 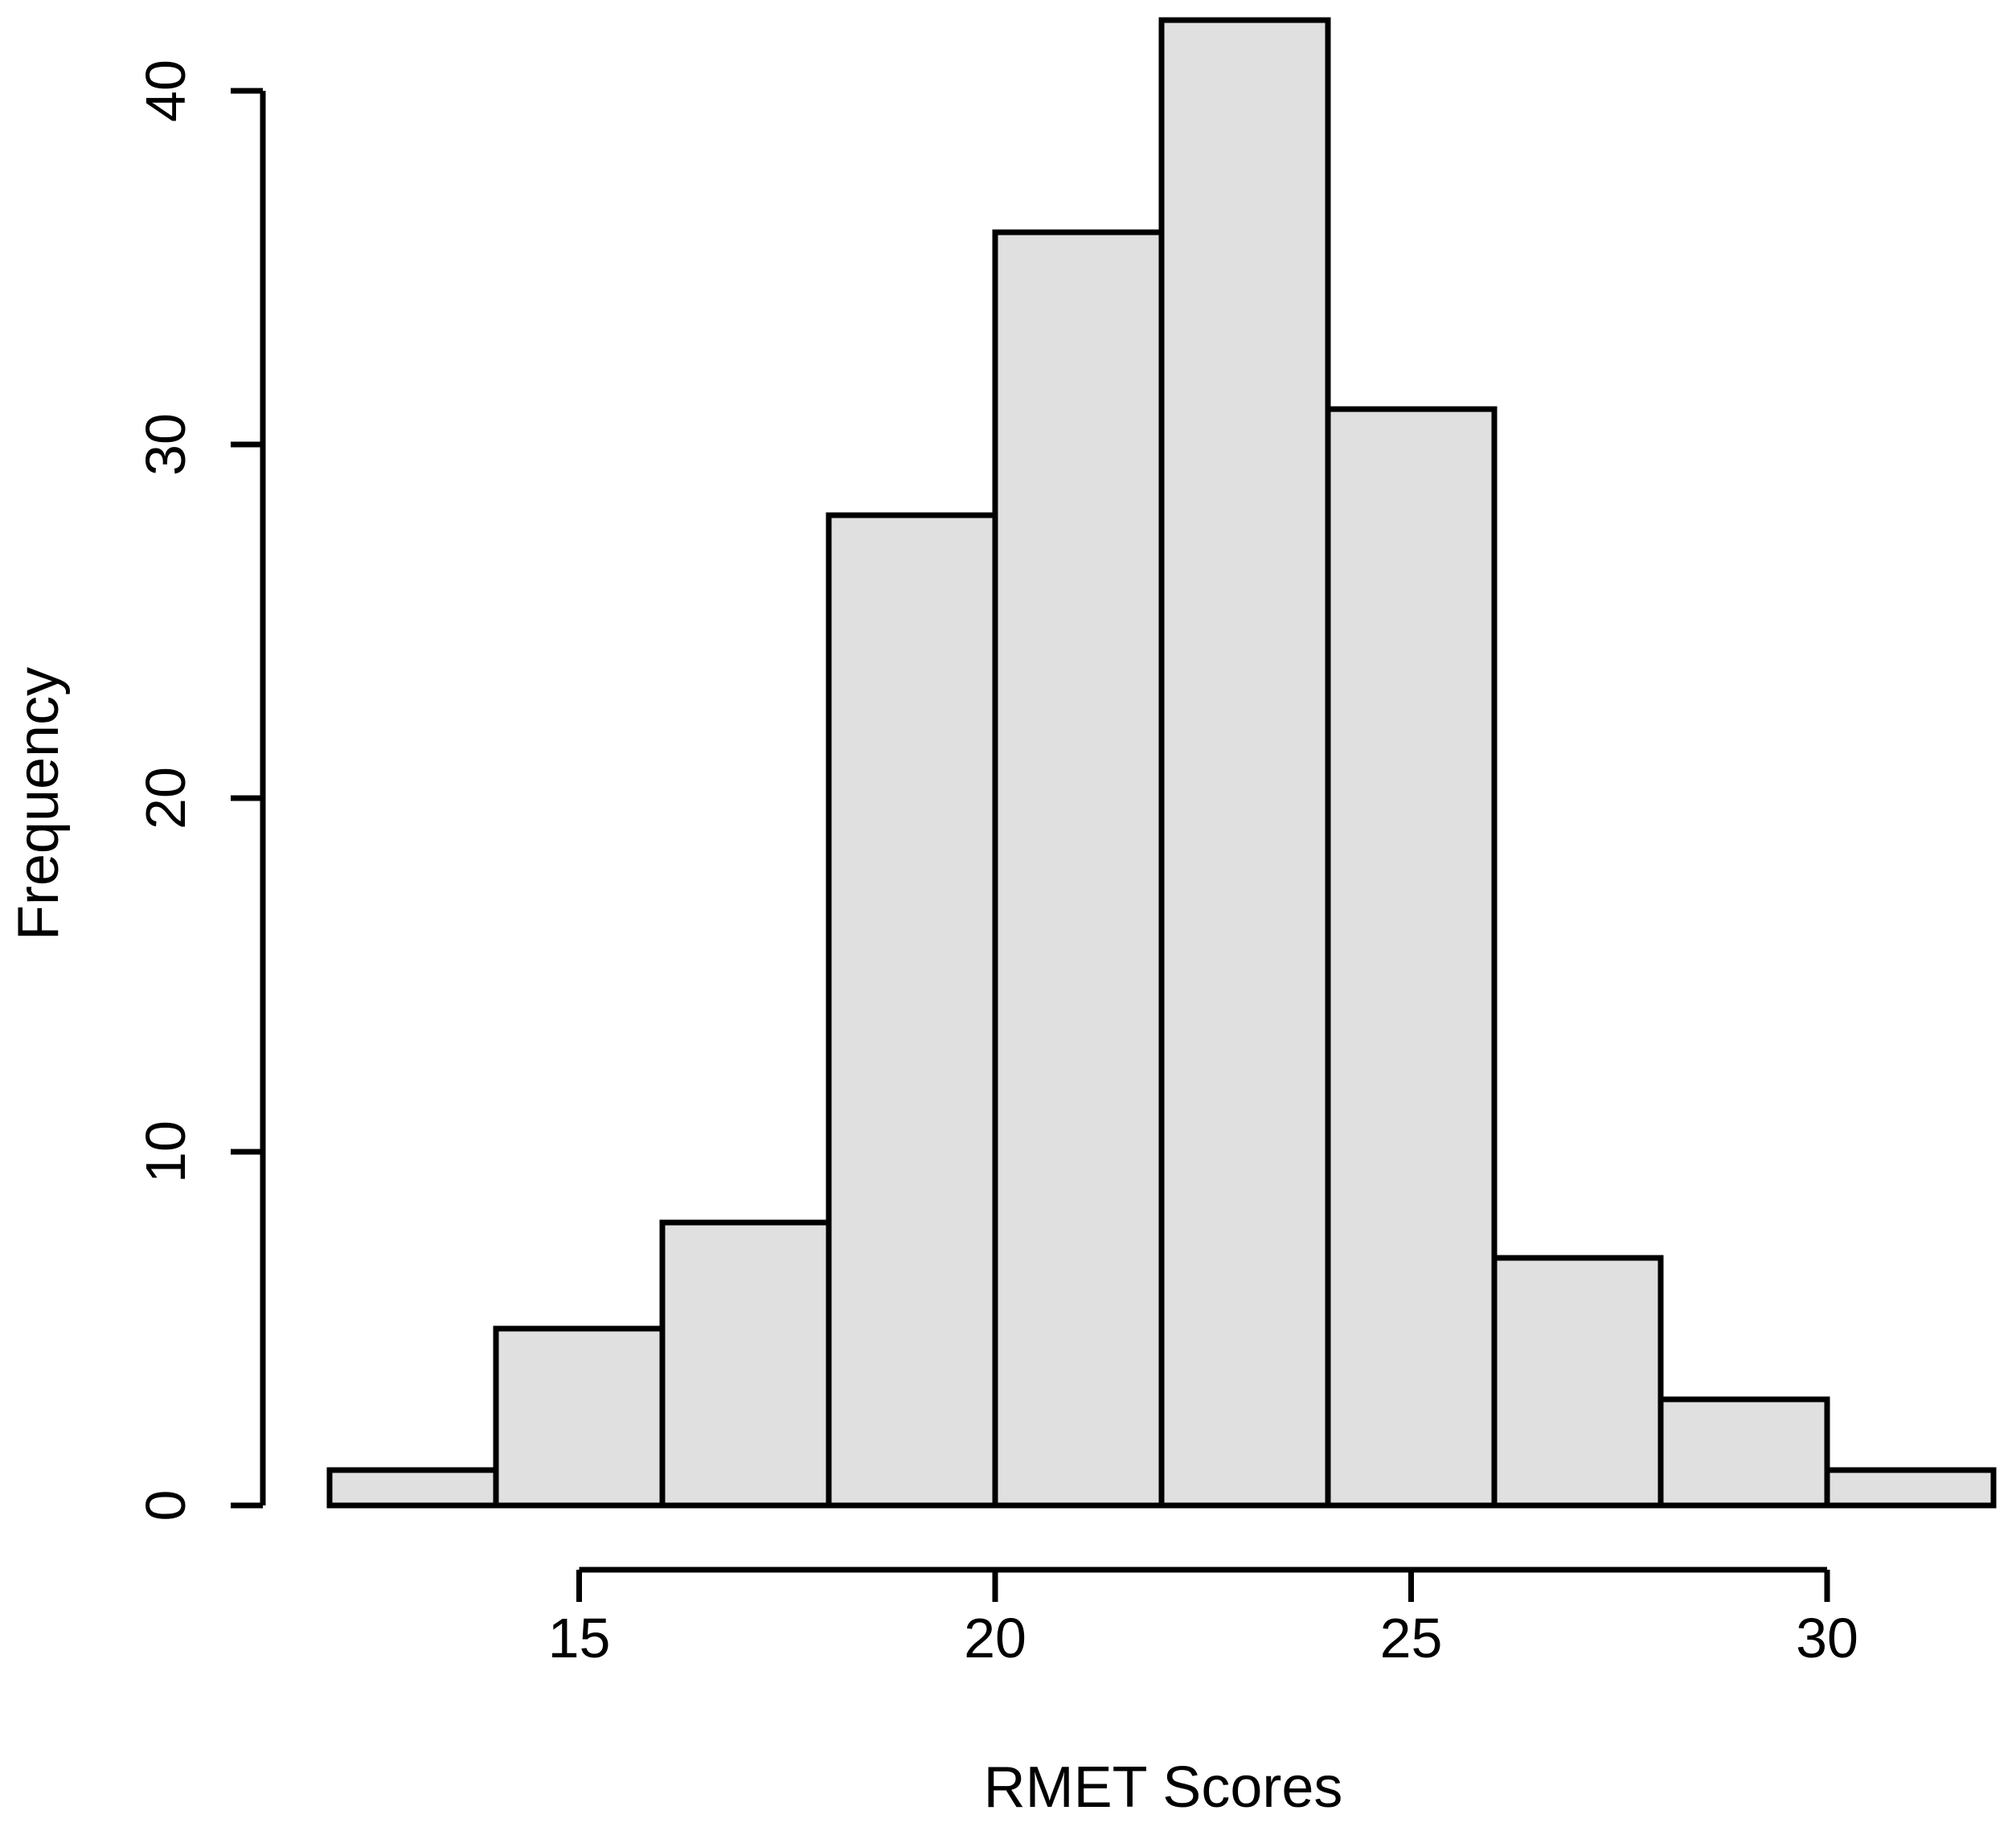 What do you see at coordinates (1827, 1638) in the screenshot?
I see `x-tick-label: 30` at bounding box center [1827, 1638].